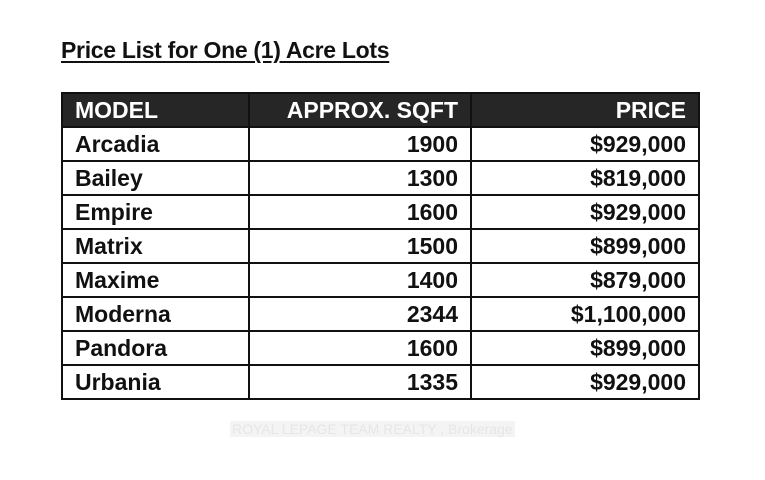 Image resolution: width=765 pixels, height=480 pixels. I want to click on table-row: Bailey 1300 $819,000, so click(380, 178).